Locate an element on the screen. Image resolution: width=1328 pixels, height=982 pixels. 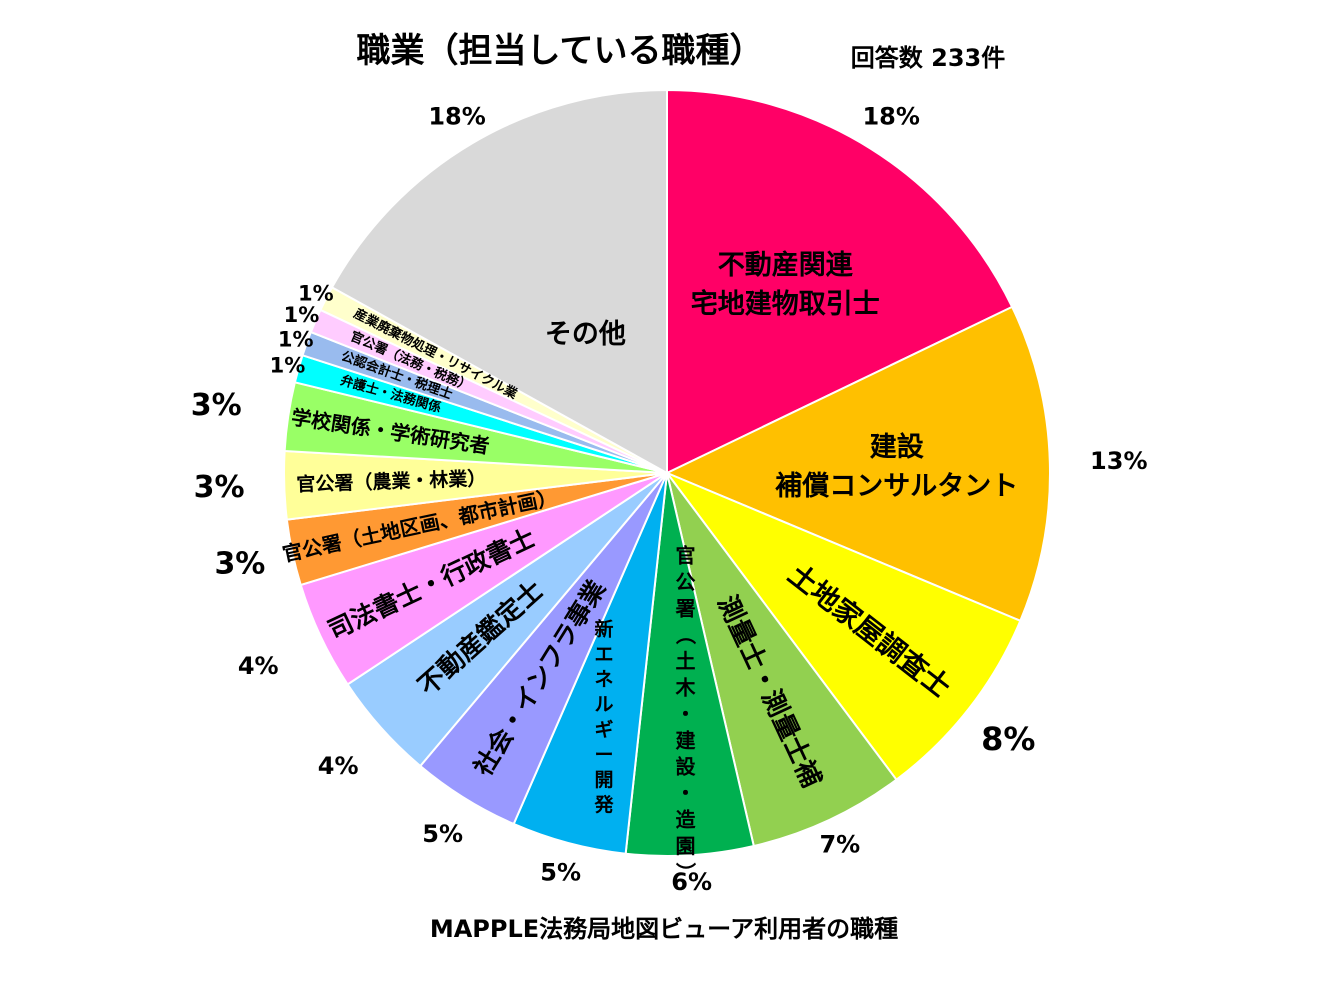
slice-label-char: 官 is located at coordinates (686, 555).